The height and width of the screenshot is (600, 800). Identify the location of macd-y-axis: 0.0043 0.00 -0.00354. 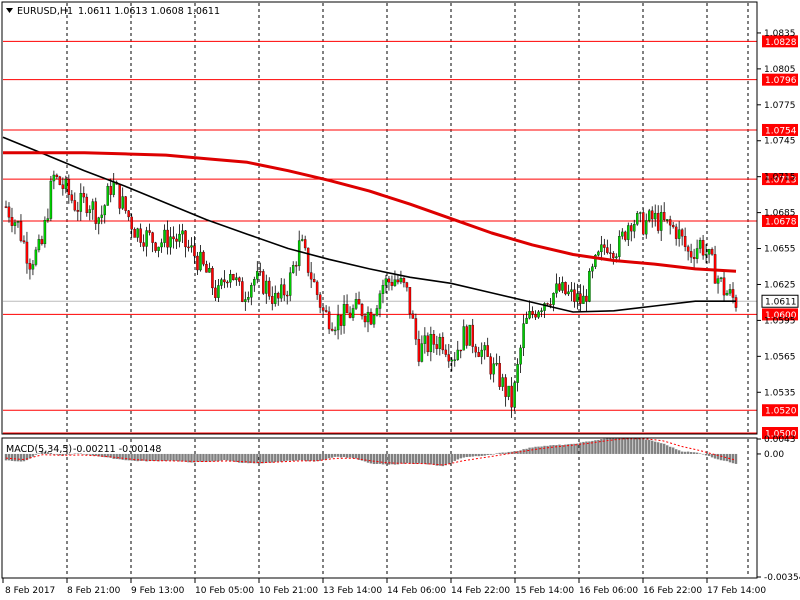
(778, 509).